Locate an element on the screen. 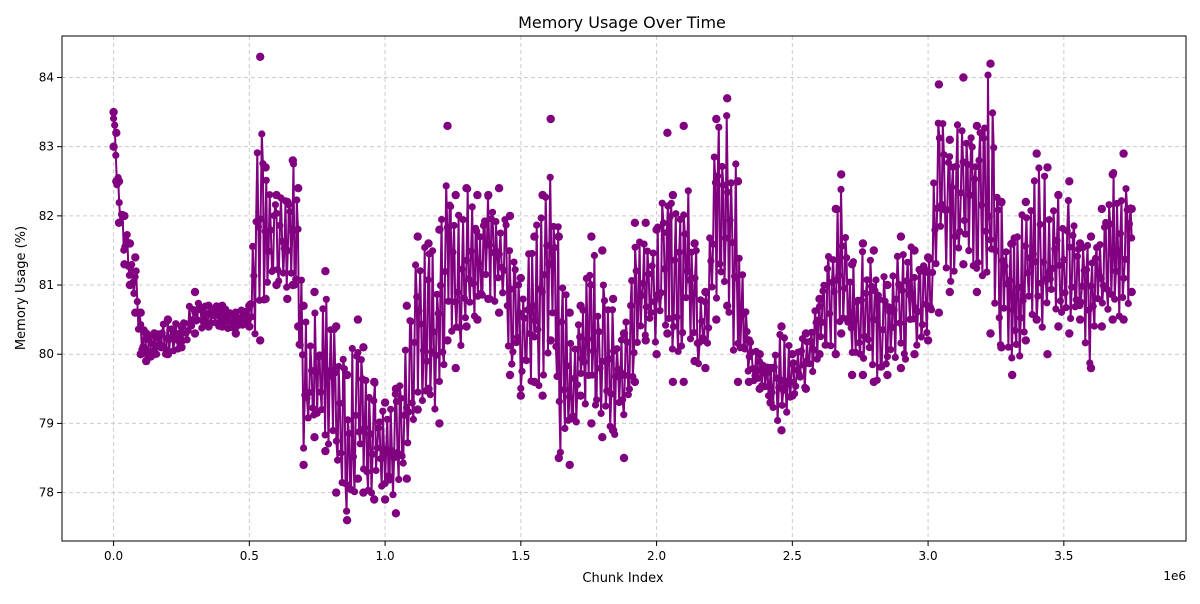 The image size is (1200, 604). x-axis-label: Chunk Index is located at coordinates (623, 578).